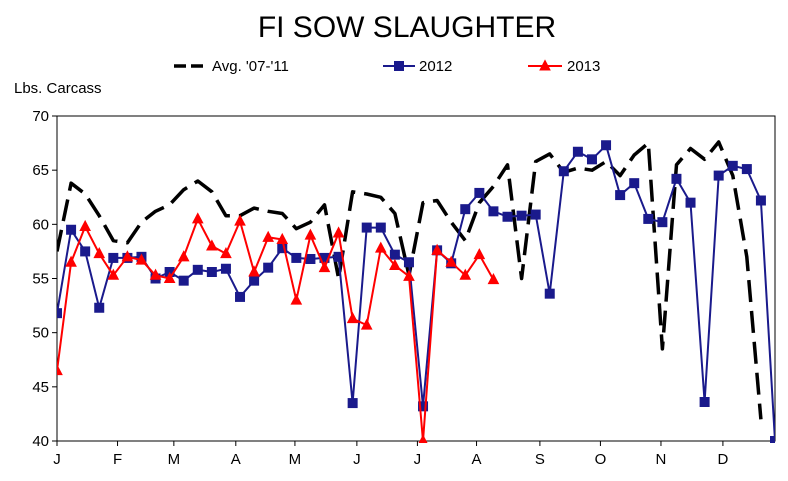 The height and width of the screenshot is (481, 788). Describe the element at coordinates (387, 66) in the screenshot. I see `legend: Avg. '07-'11 2012 2013` at that location.